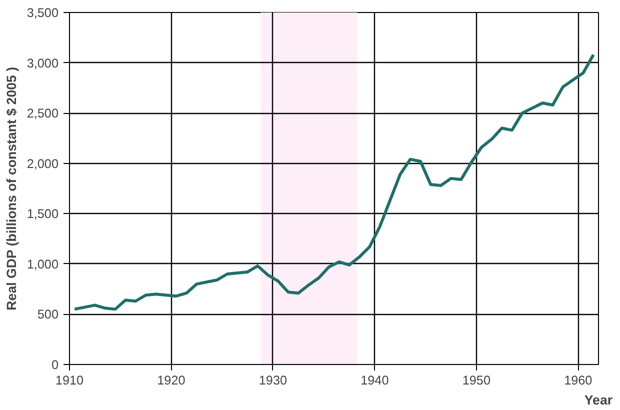 This screenshot has width=620, height=410. What do you see at coordinates (273, 381) in the screenshot?
I see `x-tick-label: 1930` at bounding box center [273, 381].